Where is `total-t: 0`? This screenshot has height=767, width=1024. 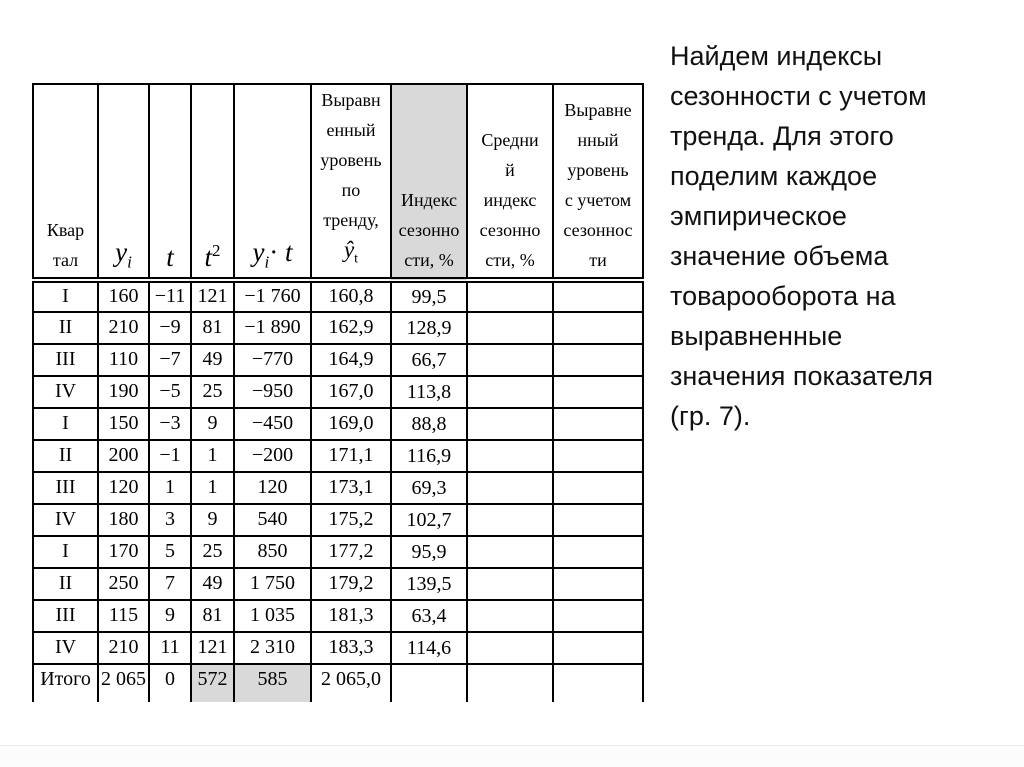 total-t: 0 is located at coordinates (170, 682).